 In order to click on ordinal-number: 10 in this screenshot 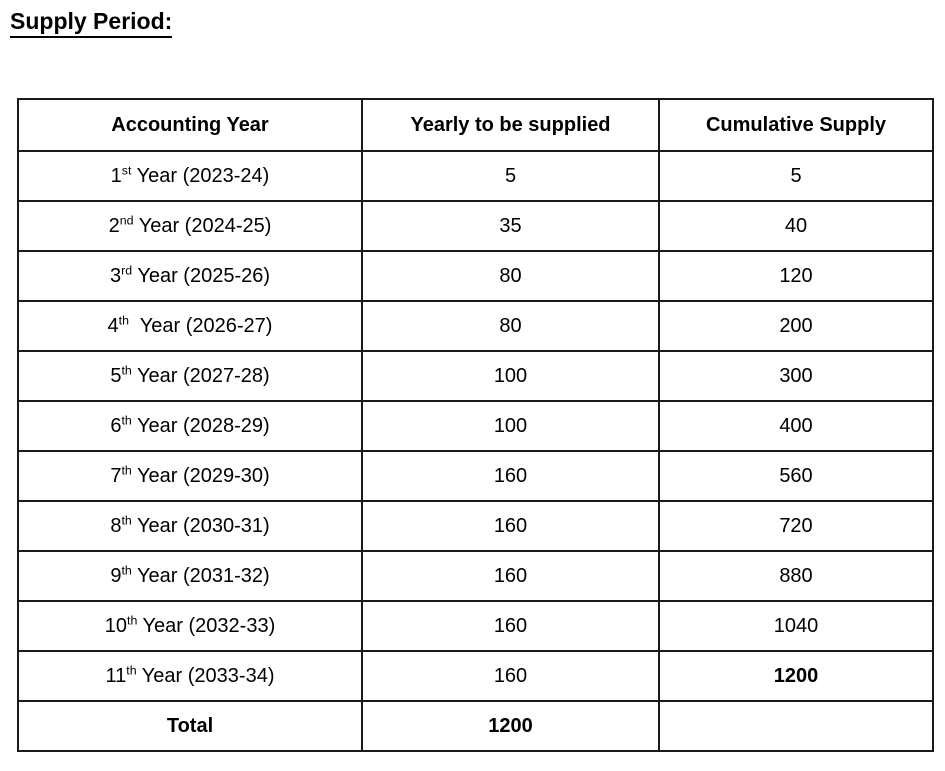, I will do `click(115, 625)`.